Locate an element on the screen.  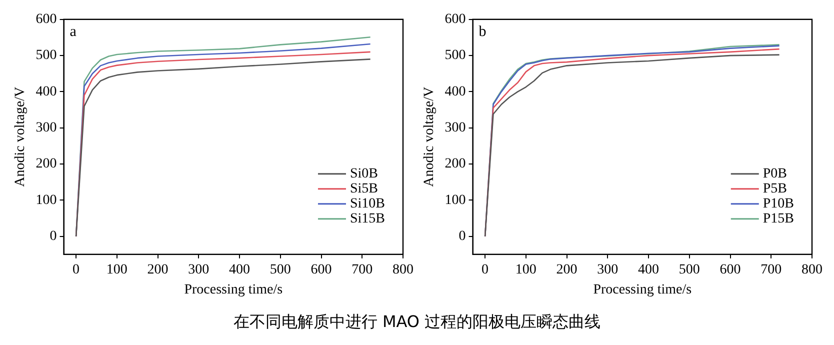
legend-label: P10B is located at coordinates (778, 204).